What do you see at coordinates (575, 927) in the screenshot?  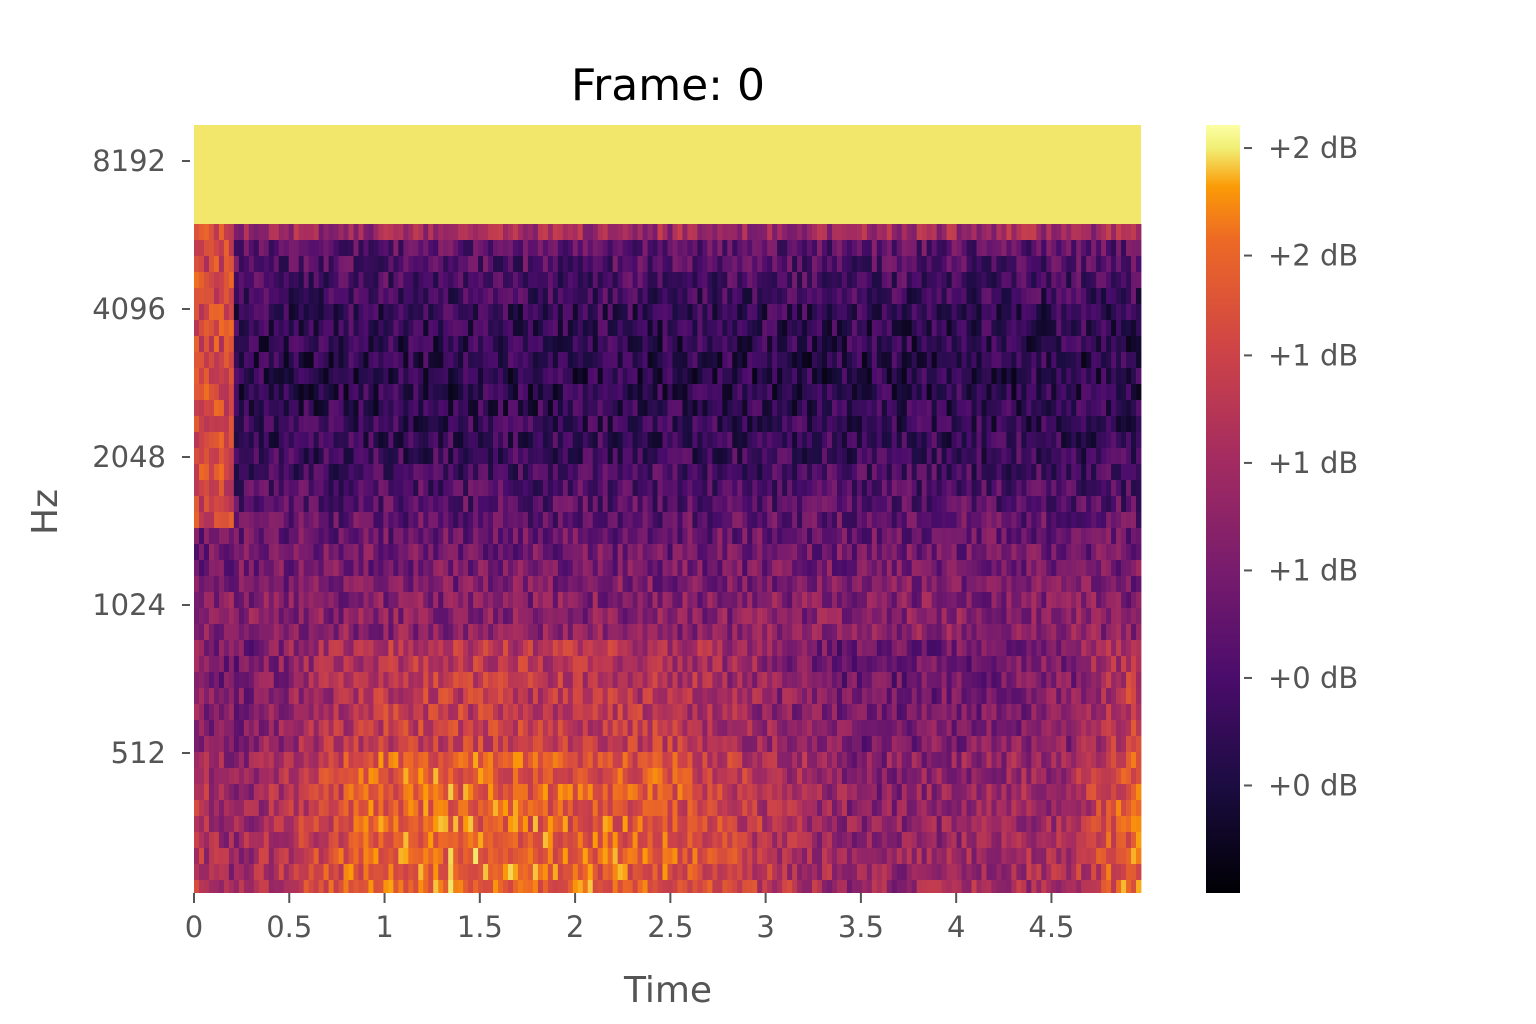 I see `x-tick-label: 2` at bounding box center [575, 927].